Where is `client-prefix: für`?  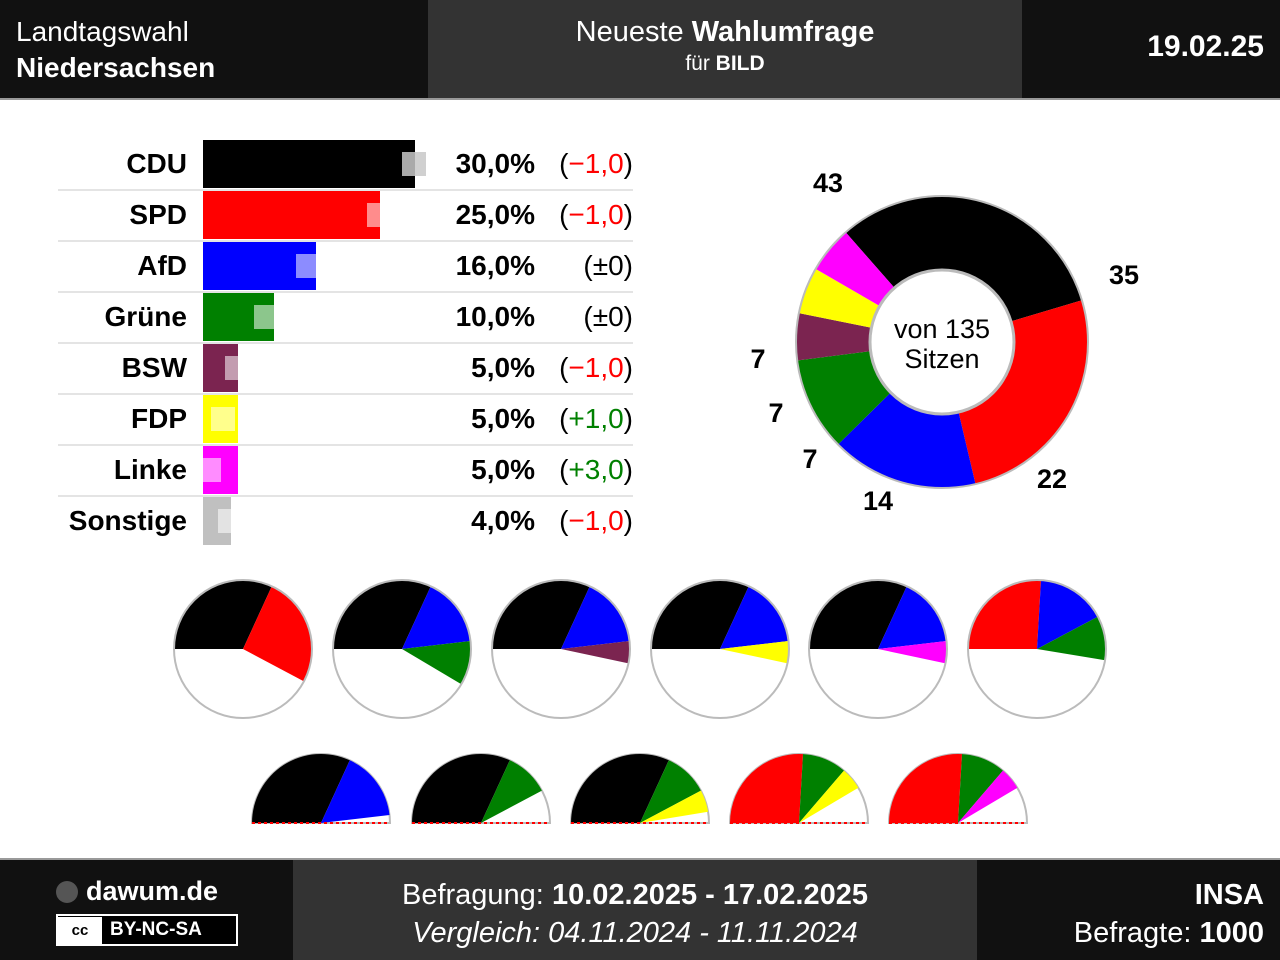
client-prefix: für is located at coordinates (700, 63).